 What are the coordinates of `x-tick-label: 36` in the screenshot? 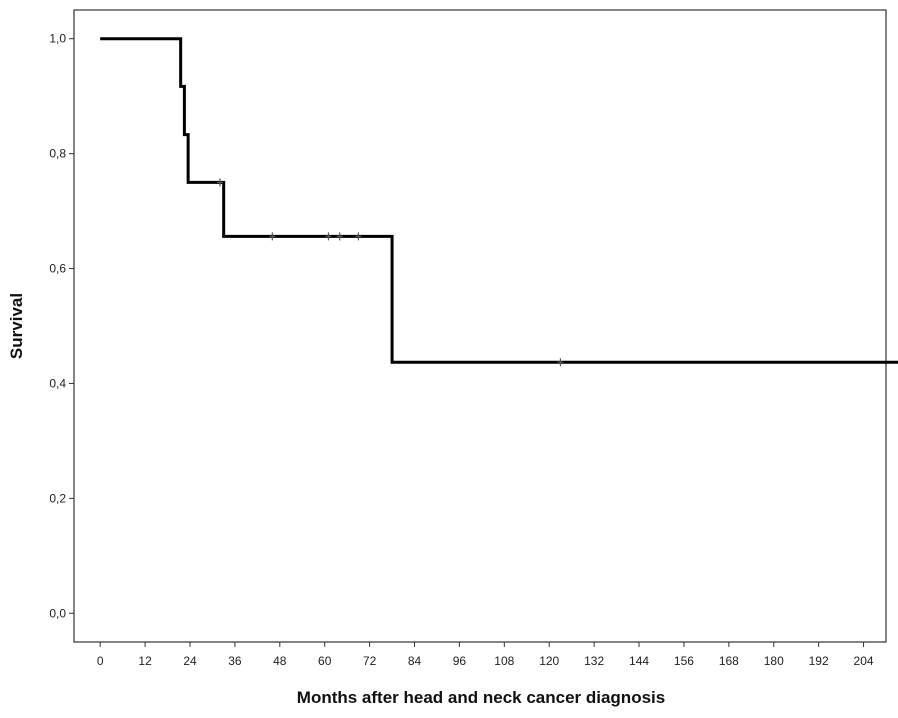 It's located at (235, 661).